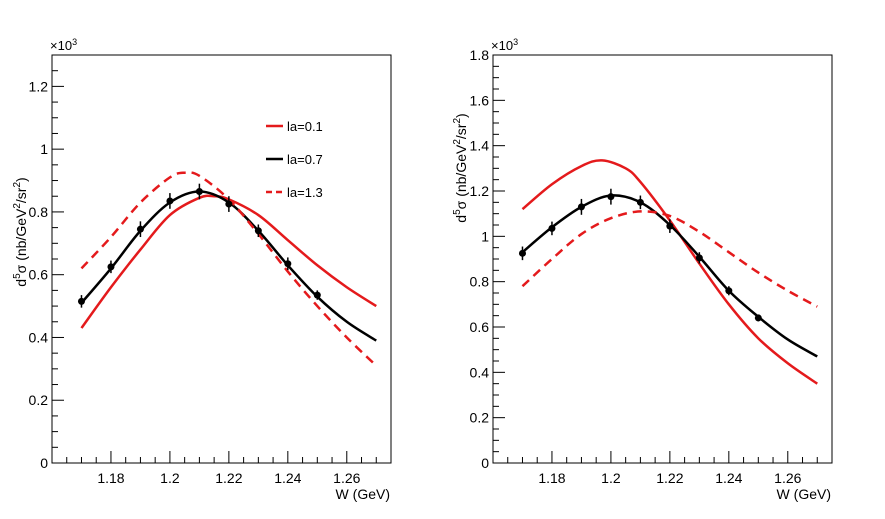  I want to click on x-tick-label-left: 1.24, so click(287, 478).